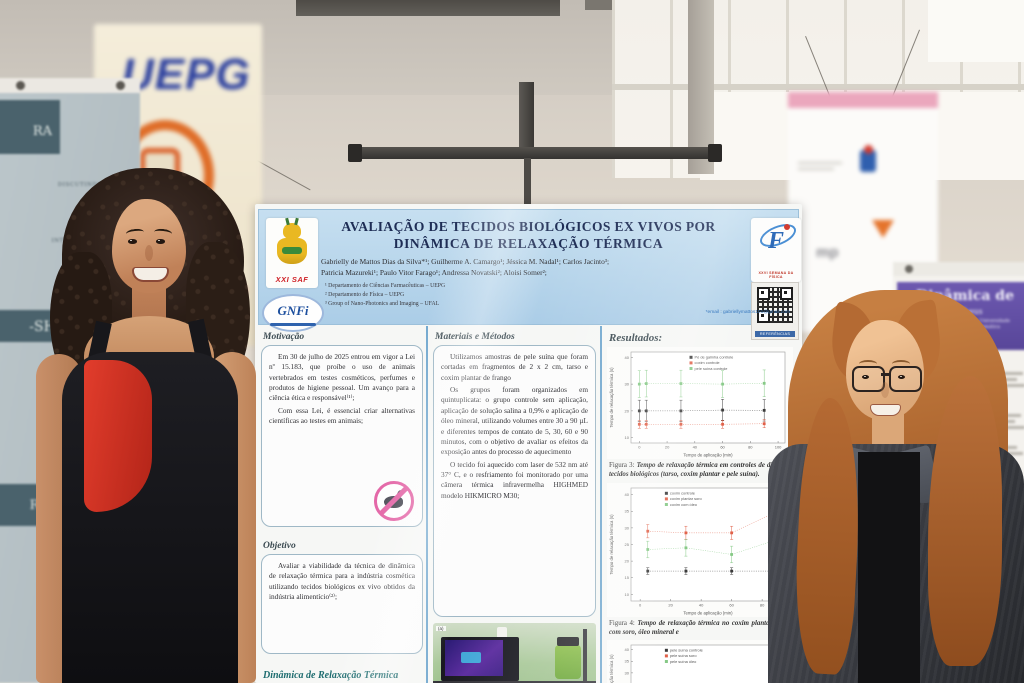  What do you see at coordinates (601, 504) in the screenshot?
I see `column-divider` at bounding box center [601, 504].